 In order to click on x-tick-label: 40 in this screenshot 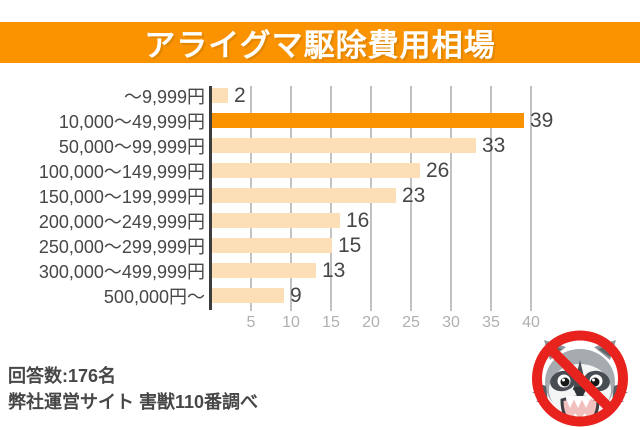, I will do `click(531, 322)`.